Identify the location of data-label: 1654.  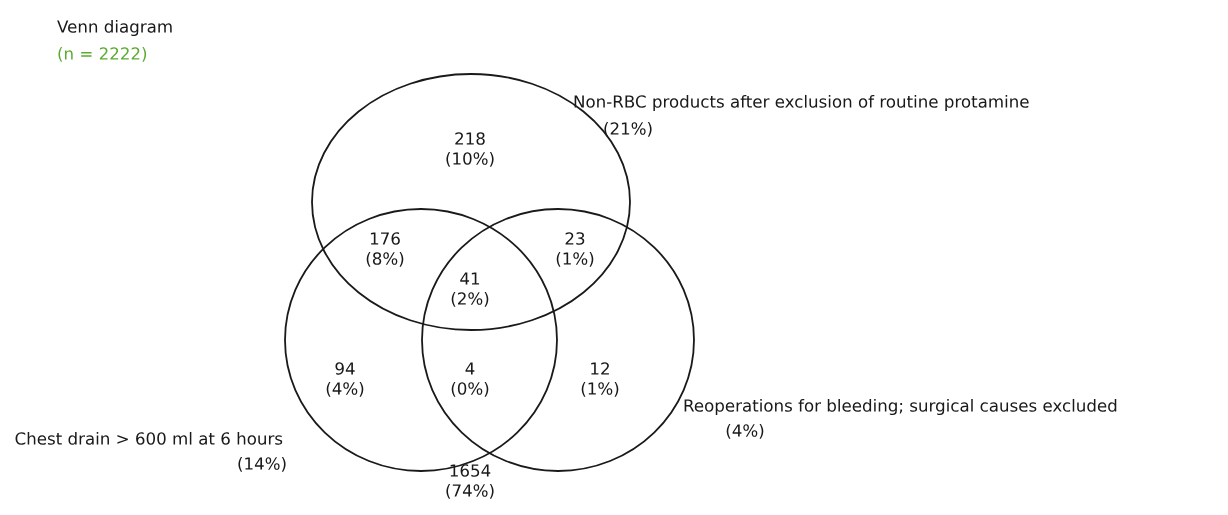
(470, 470).